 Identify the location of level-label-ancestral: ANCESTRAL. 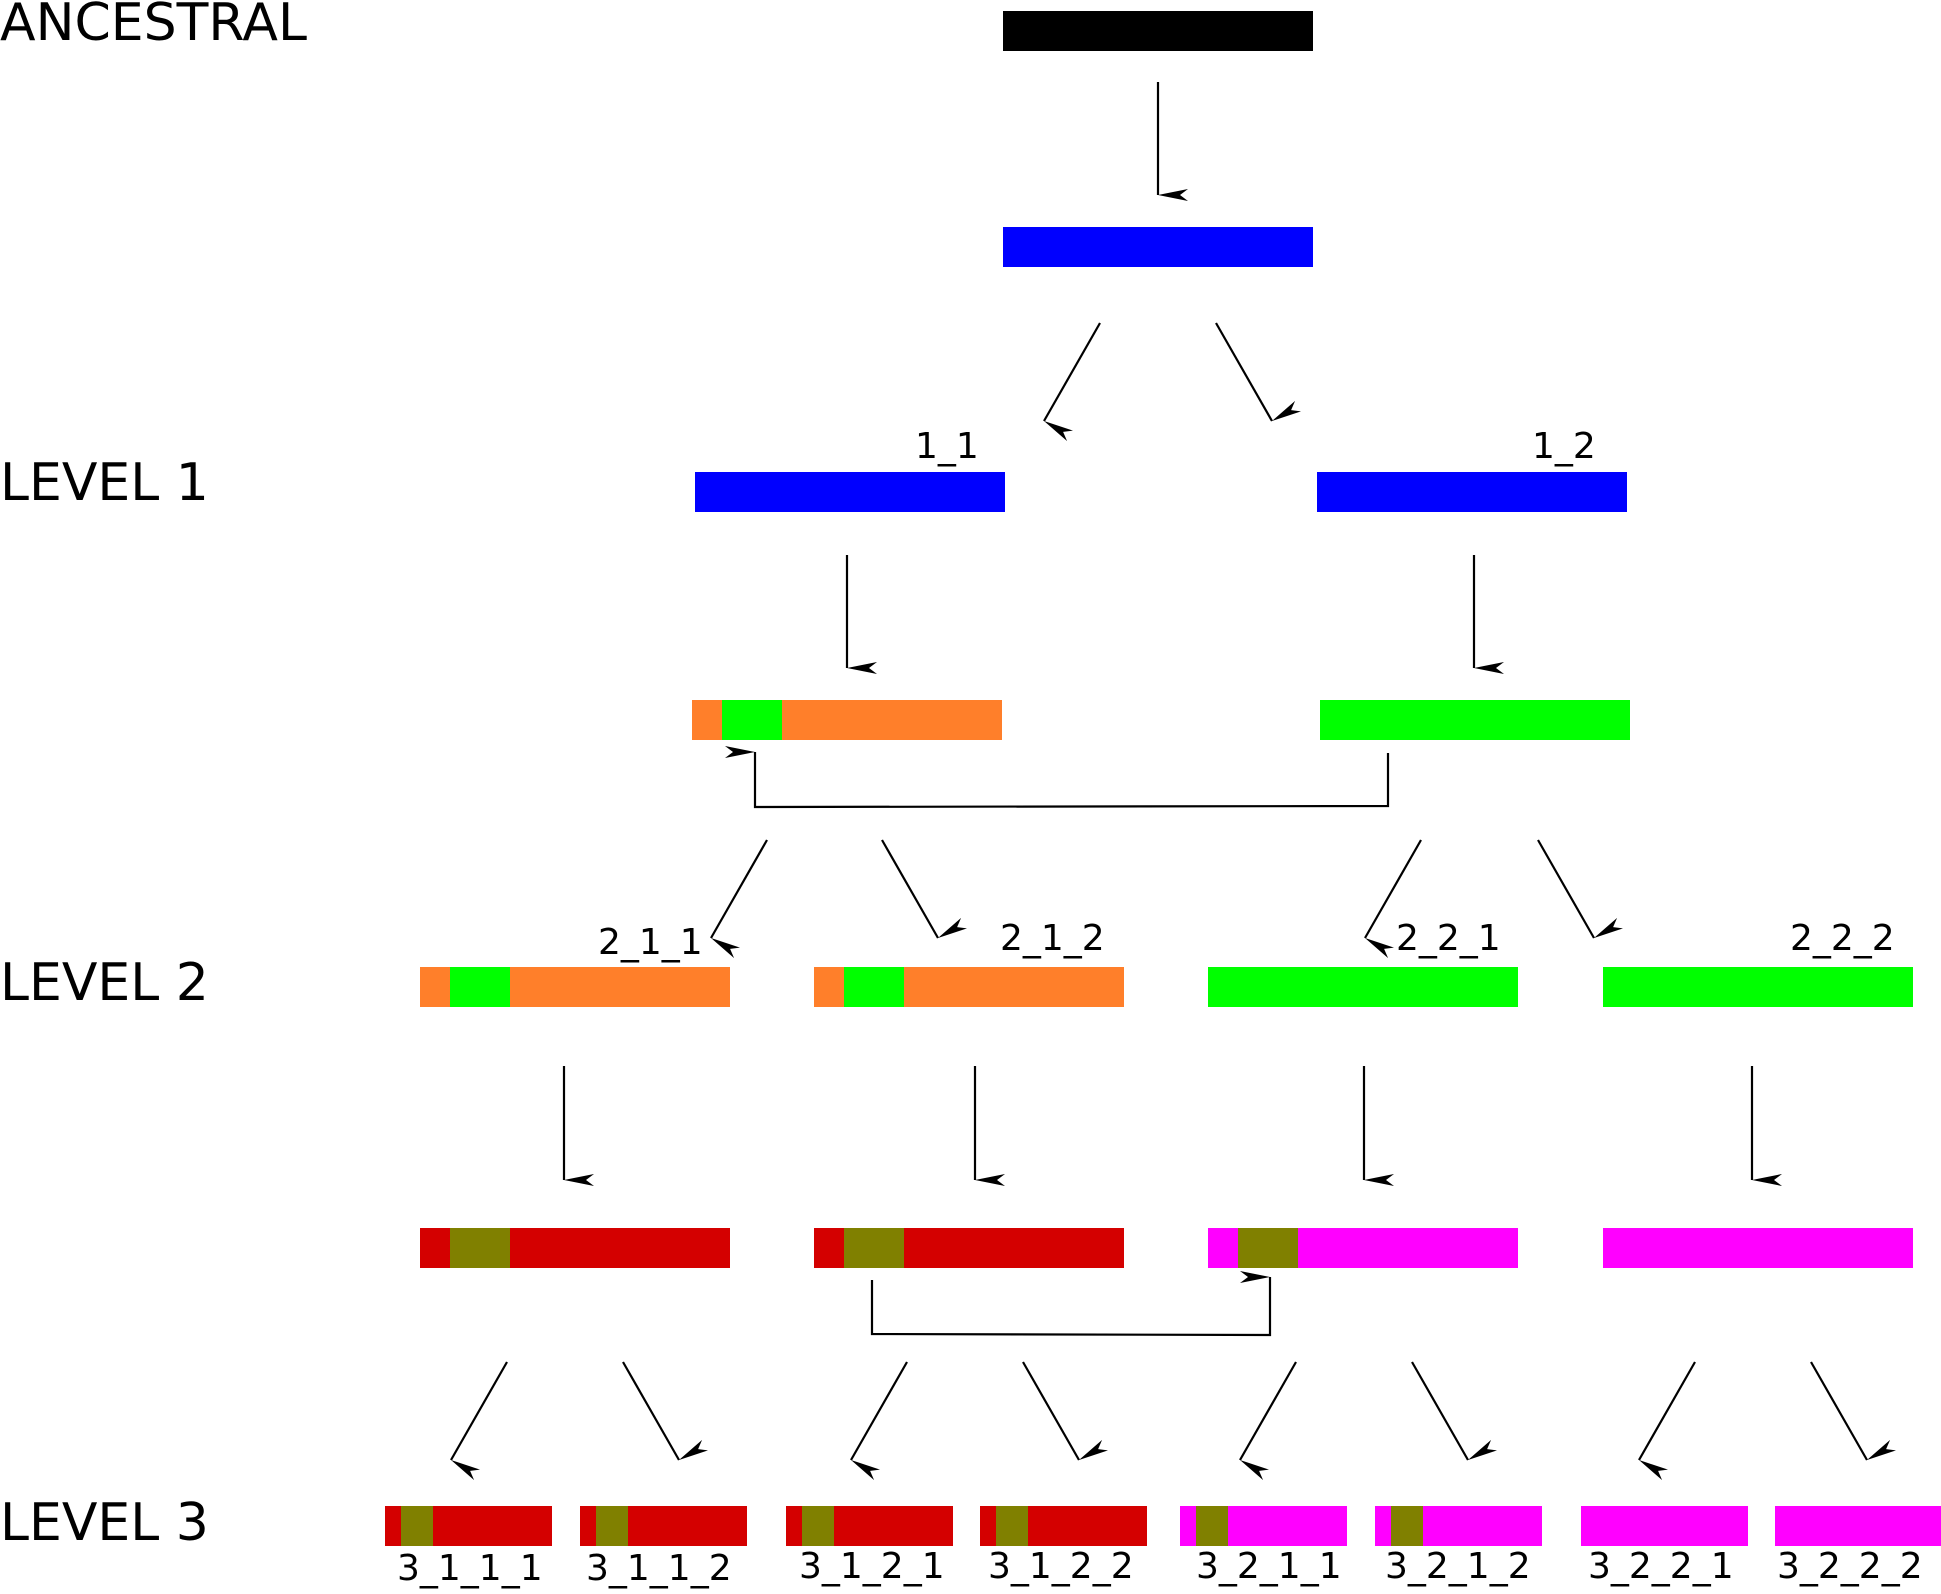
(153, 26).